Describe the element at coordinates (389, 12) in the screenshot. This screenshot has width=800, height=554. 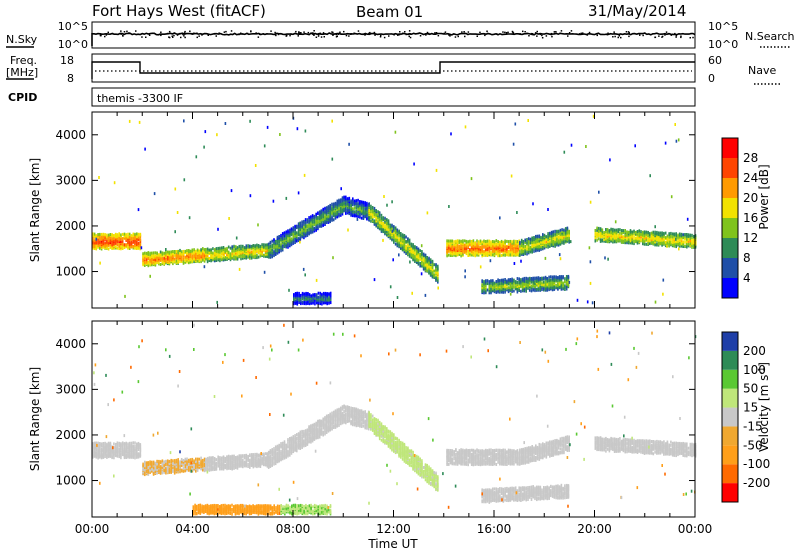
I see `beam-label: Beam 01` at that location.